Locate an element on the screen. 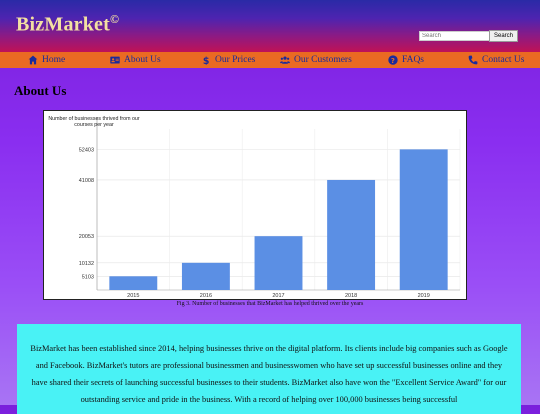 The height and width of the screenshot is (414, 540). nav-our-customers-label: Our Customers is located at coordinates (323, 60).